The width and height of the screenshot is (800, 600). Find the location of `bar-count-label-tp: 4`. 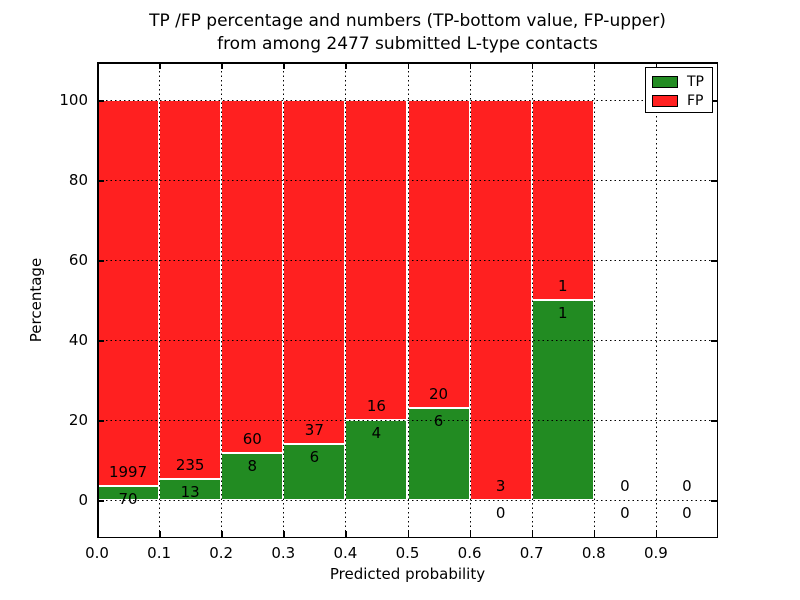

bar-count-label-tp: 4 is located at coordinates (376, 433).